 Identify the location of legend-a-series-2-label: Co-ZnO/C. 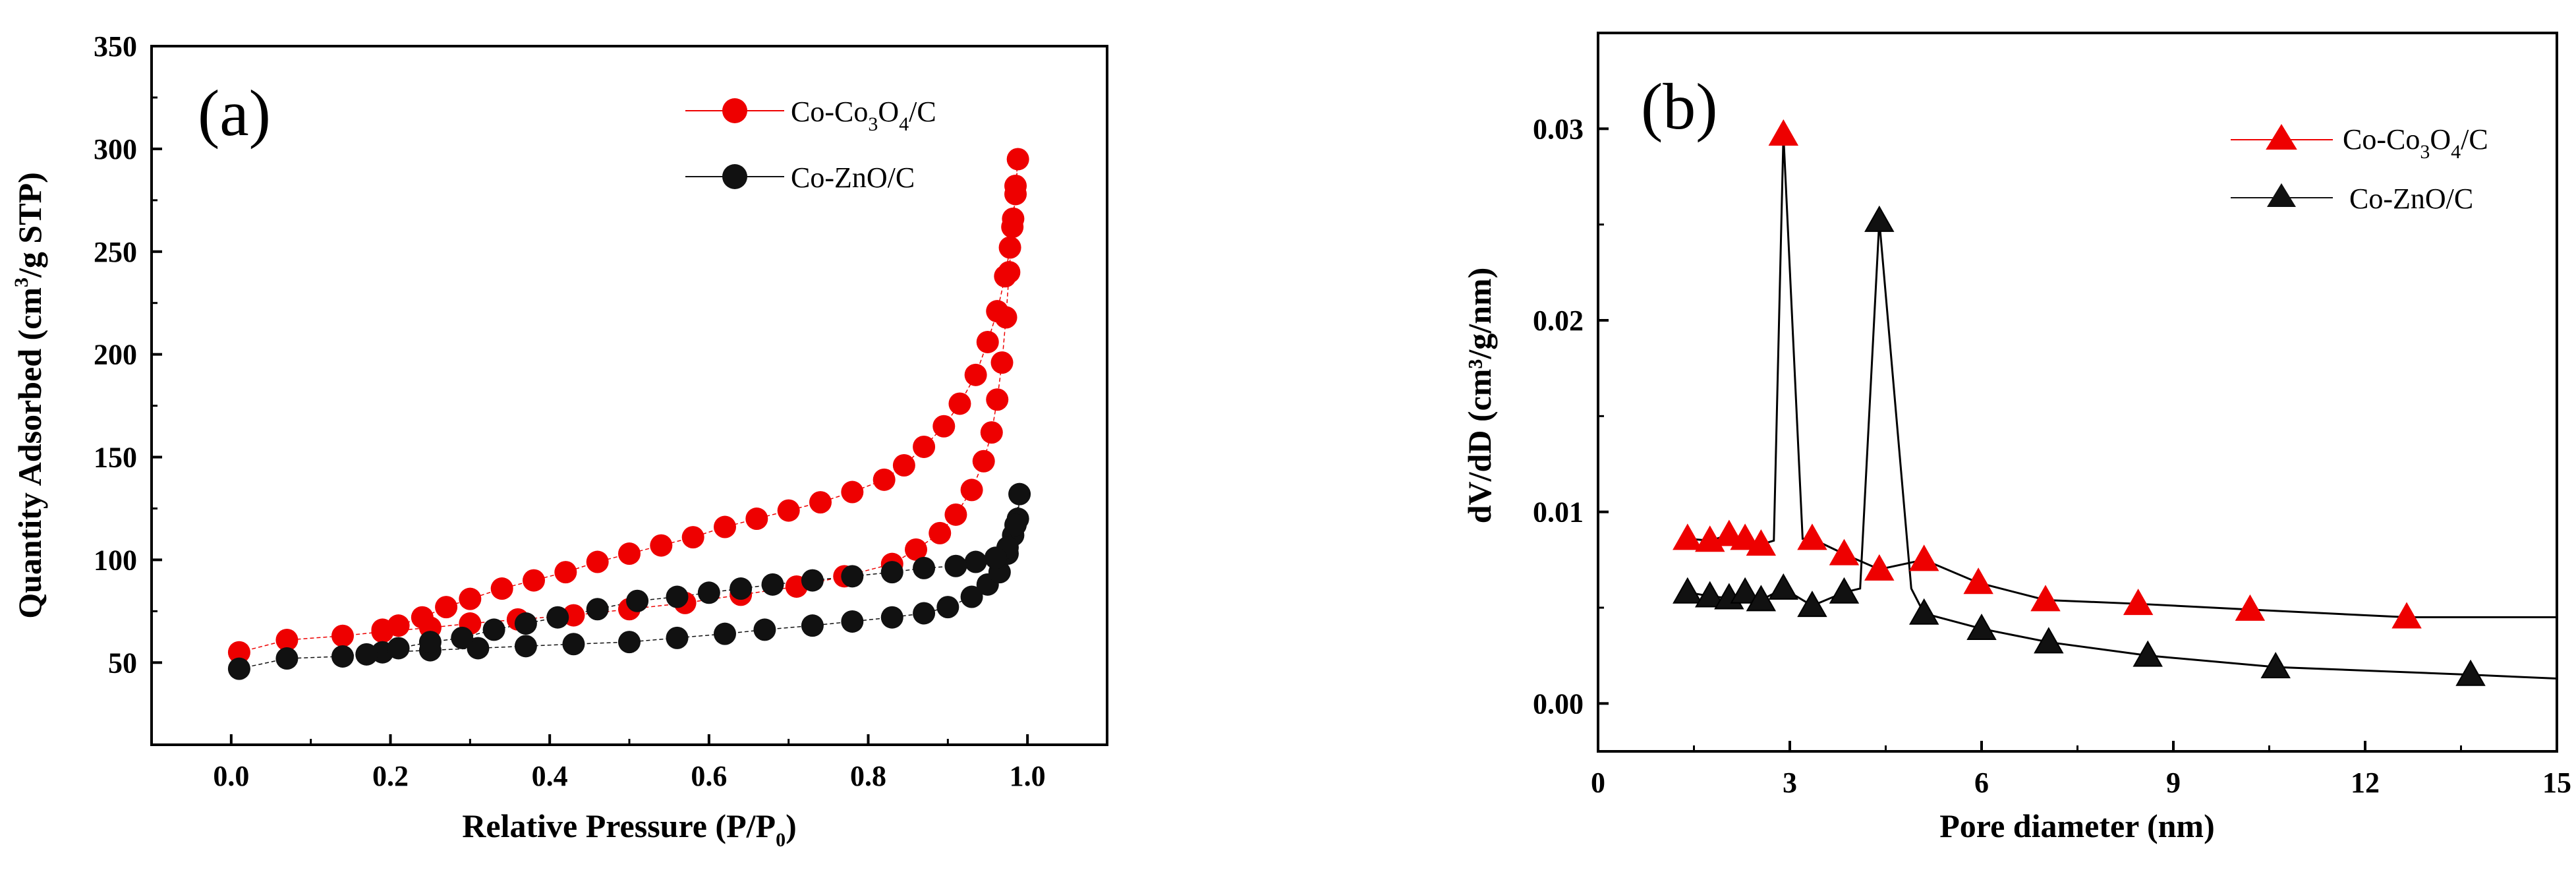
(853, 177).